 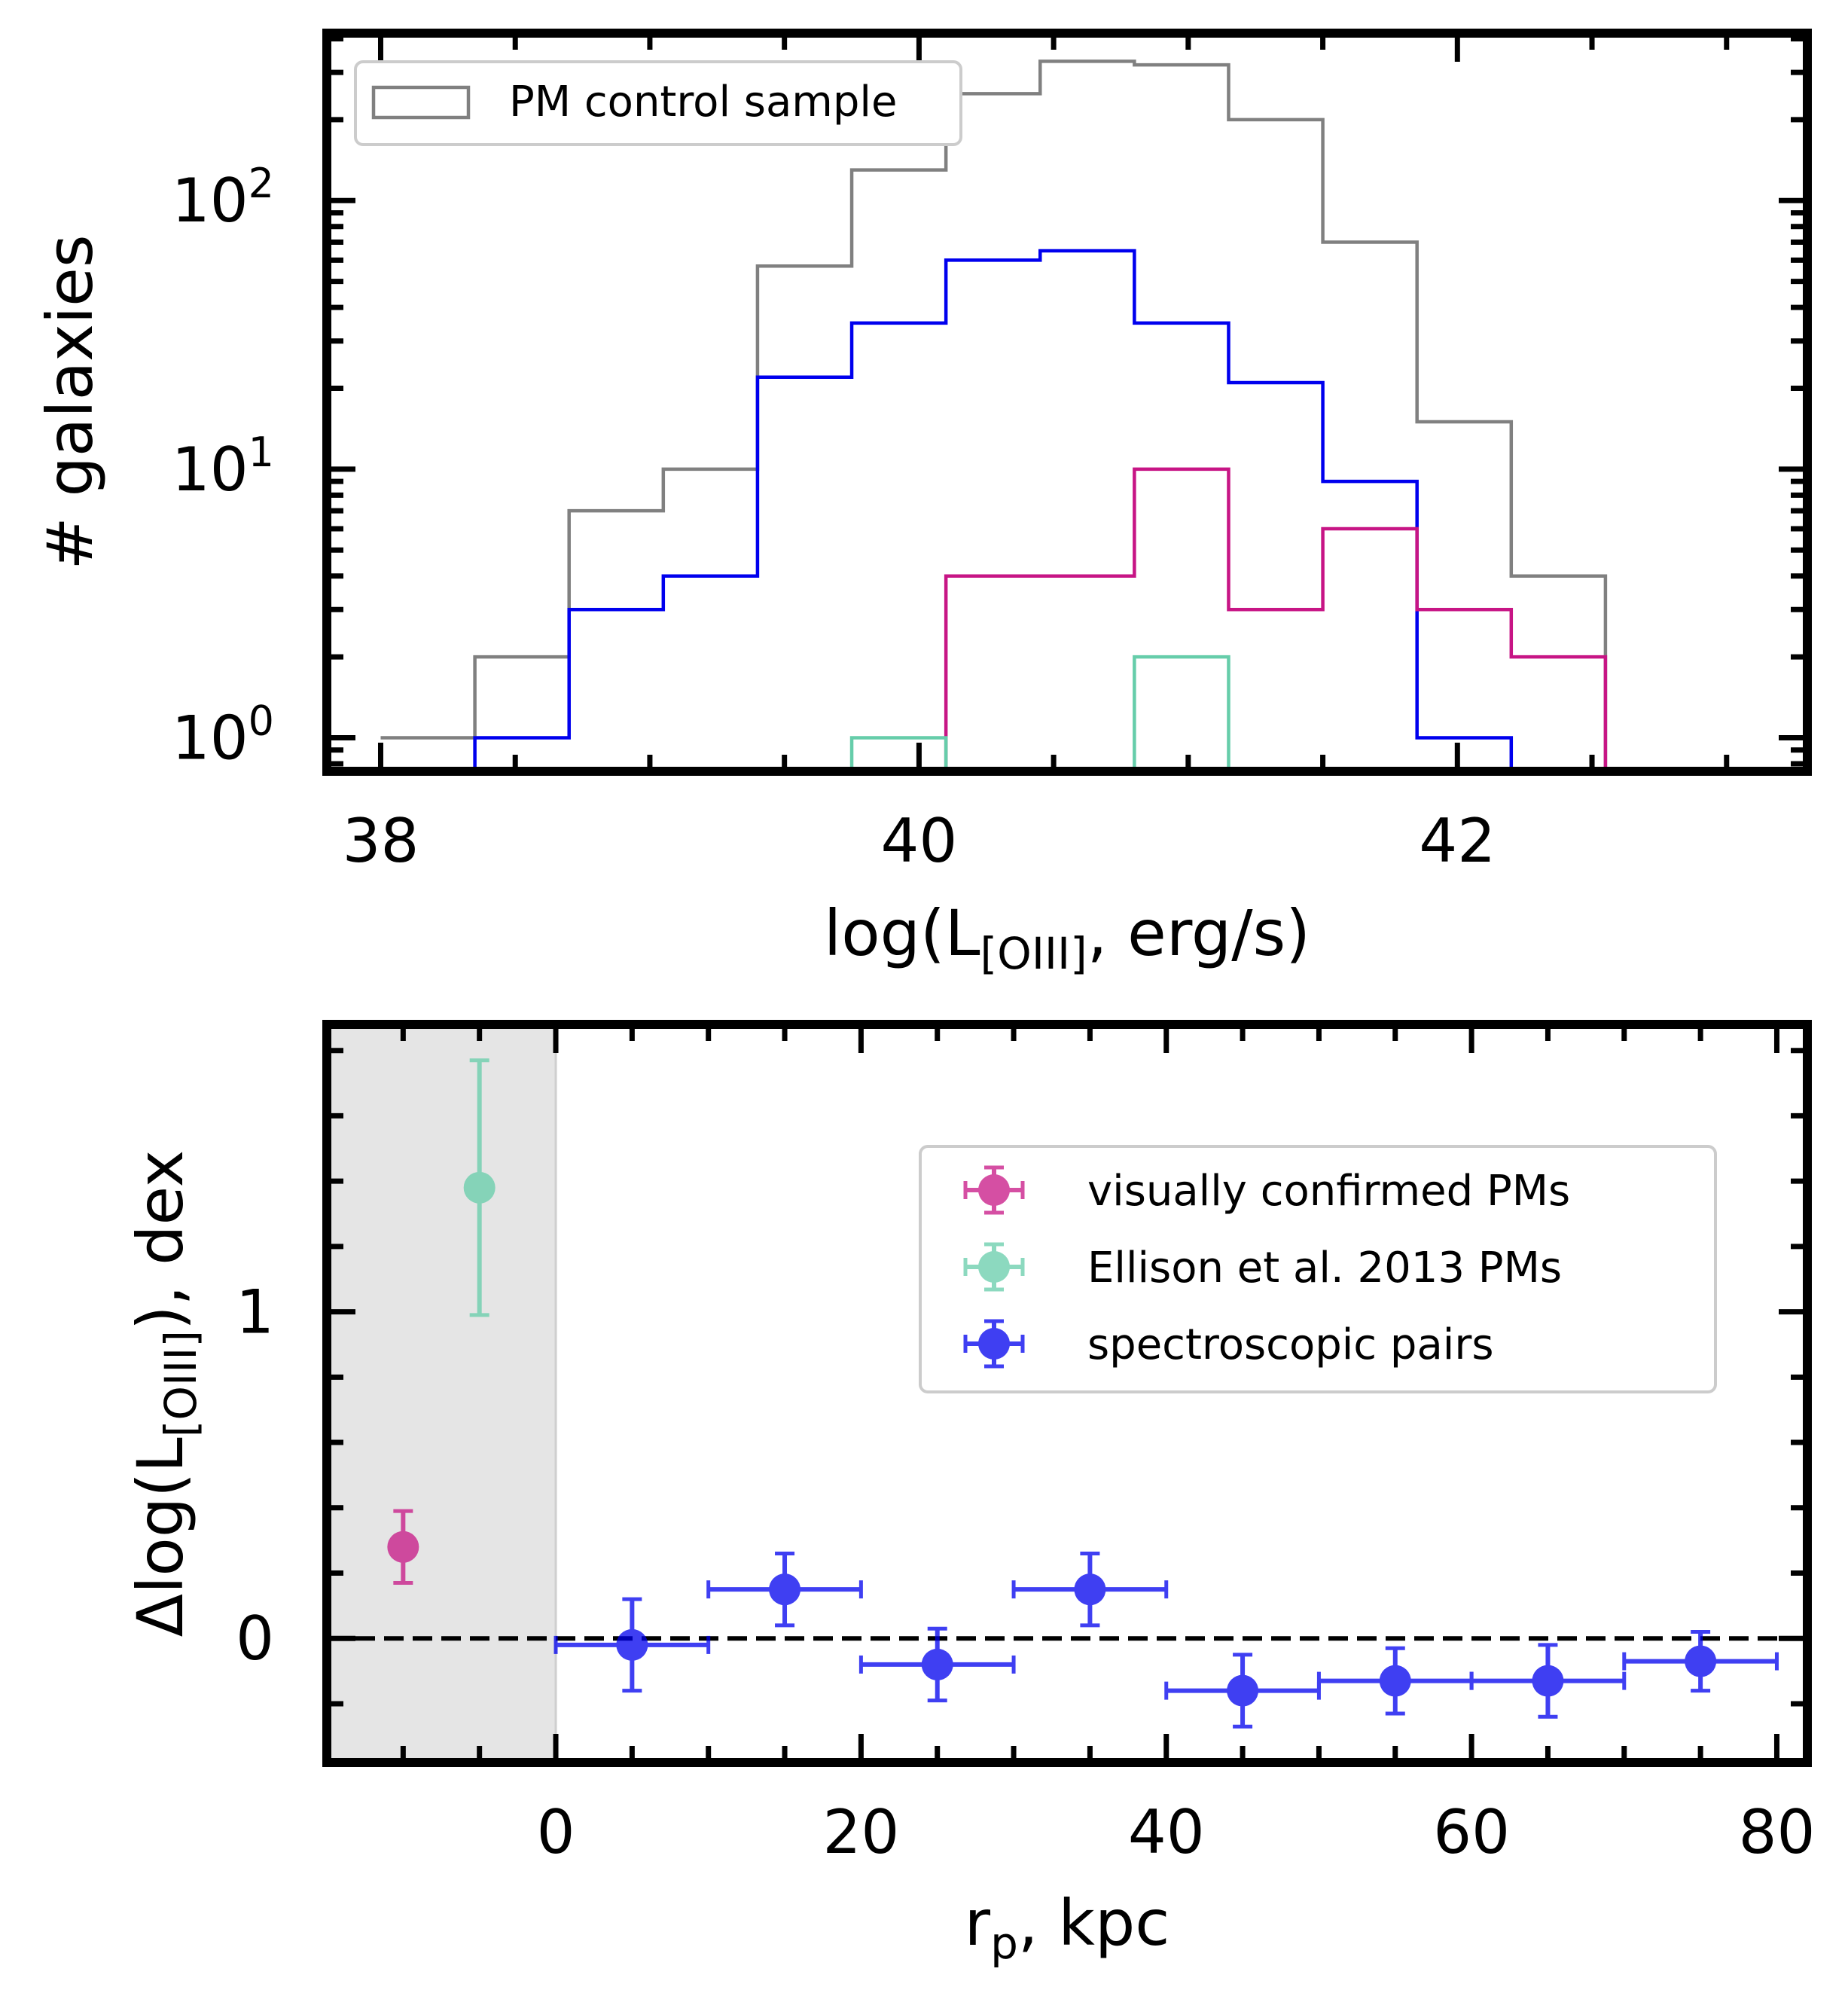 I want to click on y-tick-label: 0, so click(x=255, y=1639).